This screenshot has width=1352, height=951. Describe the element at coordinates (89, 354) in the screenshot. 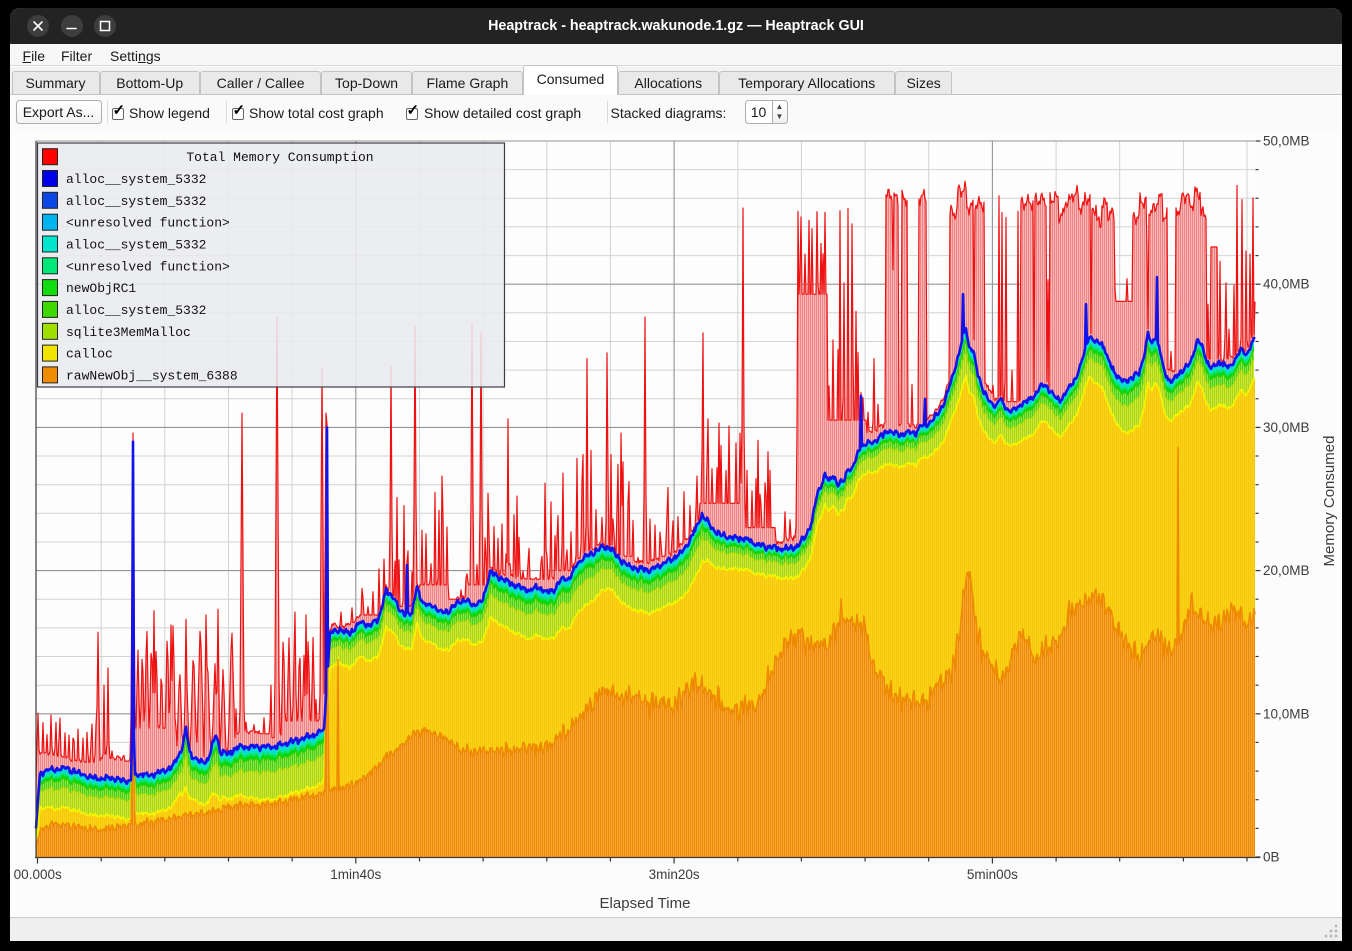

I see `svg-text: calloc` at that location.